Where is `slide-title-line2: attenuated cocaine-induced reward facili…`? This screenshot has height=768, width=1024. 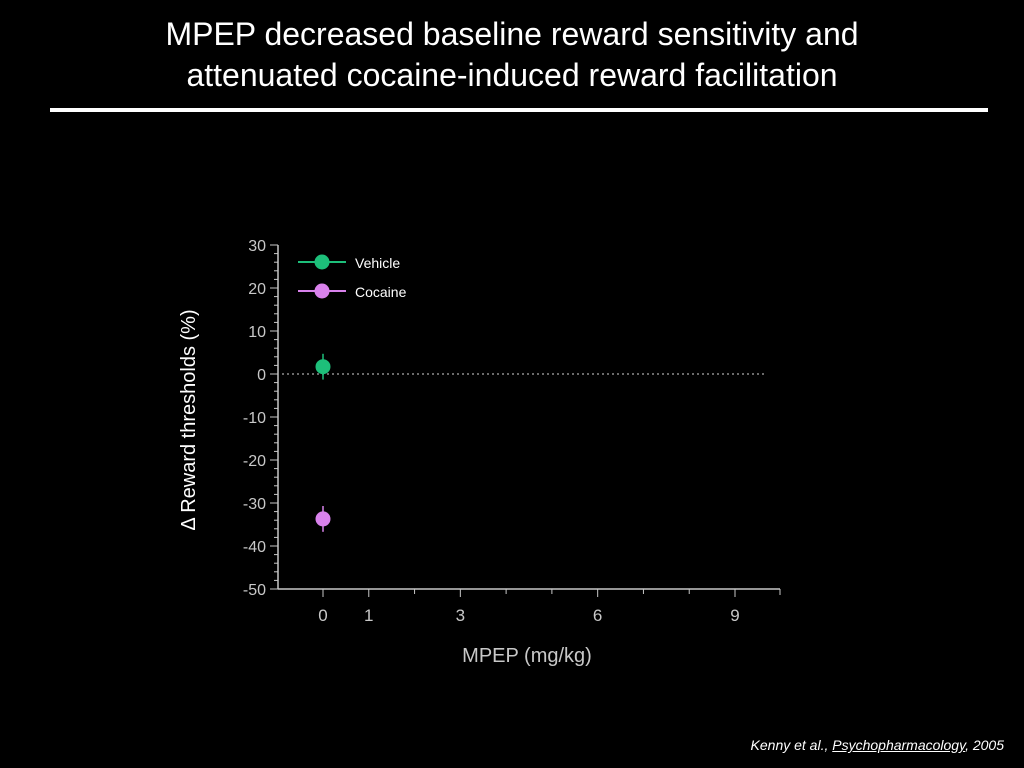
slide-title-line2: attenuated cocaine-induced reward facili… is located at coordinates (512, 75).